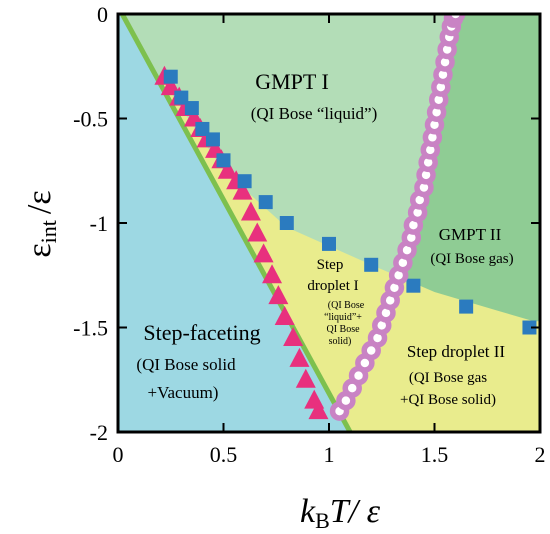 This screenshot has height=534, width=550. I want to click on droplet1-sub-4: solid), so click(340, 341).